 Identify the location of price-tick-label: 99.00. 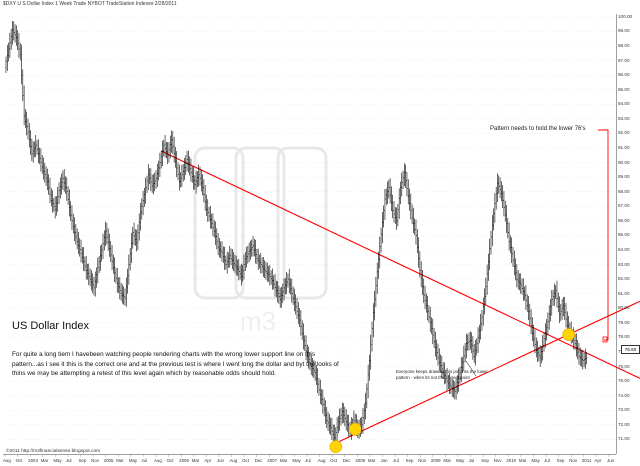
(624, 31).